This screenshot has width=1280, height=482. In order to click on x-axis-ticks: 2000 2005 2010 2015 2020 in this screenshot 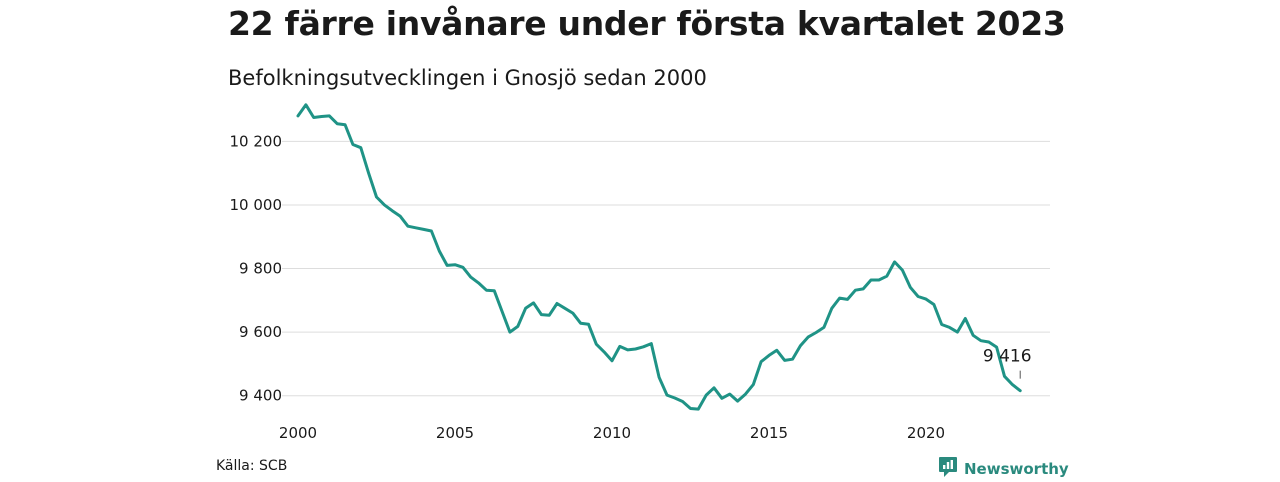, I will do `click(612, 433)`.